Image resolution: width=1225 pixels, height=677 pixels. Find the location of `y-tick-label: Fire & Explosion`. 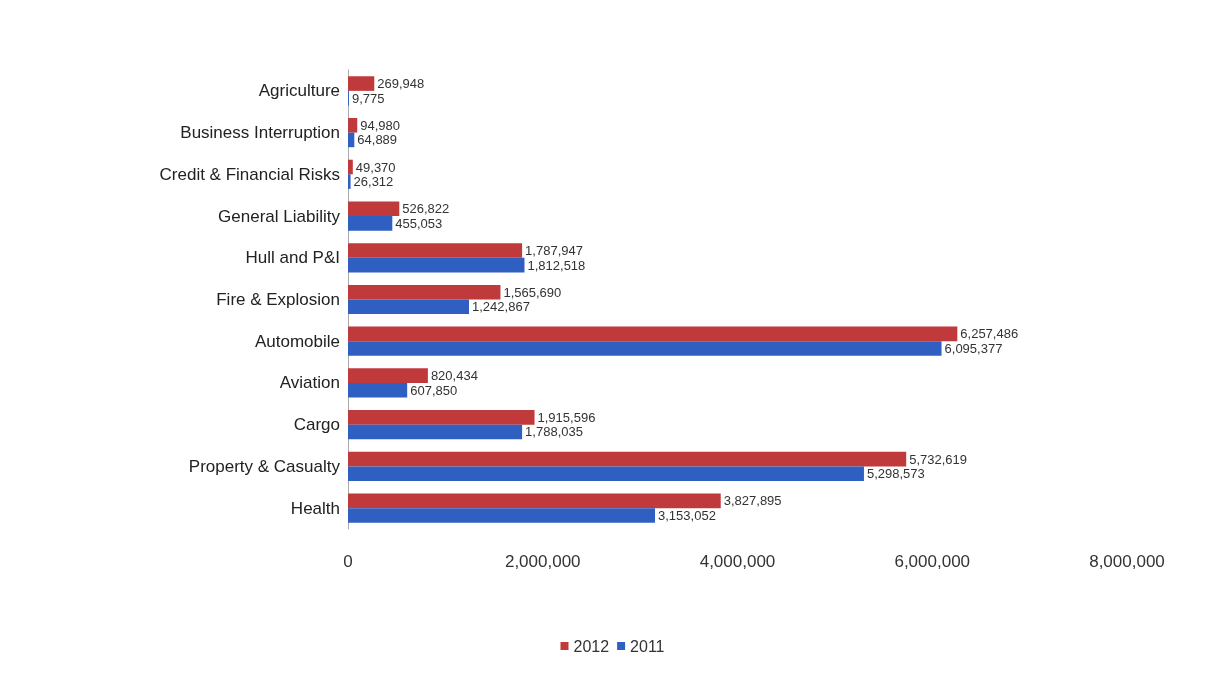

y-tick-label: Fire & Explosion is located at coordinates (278, 299).